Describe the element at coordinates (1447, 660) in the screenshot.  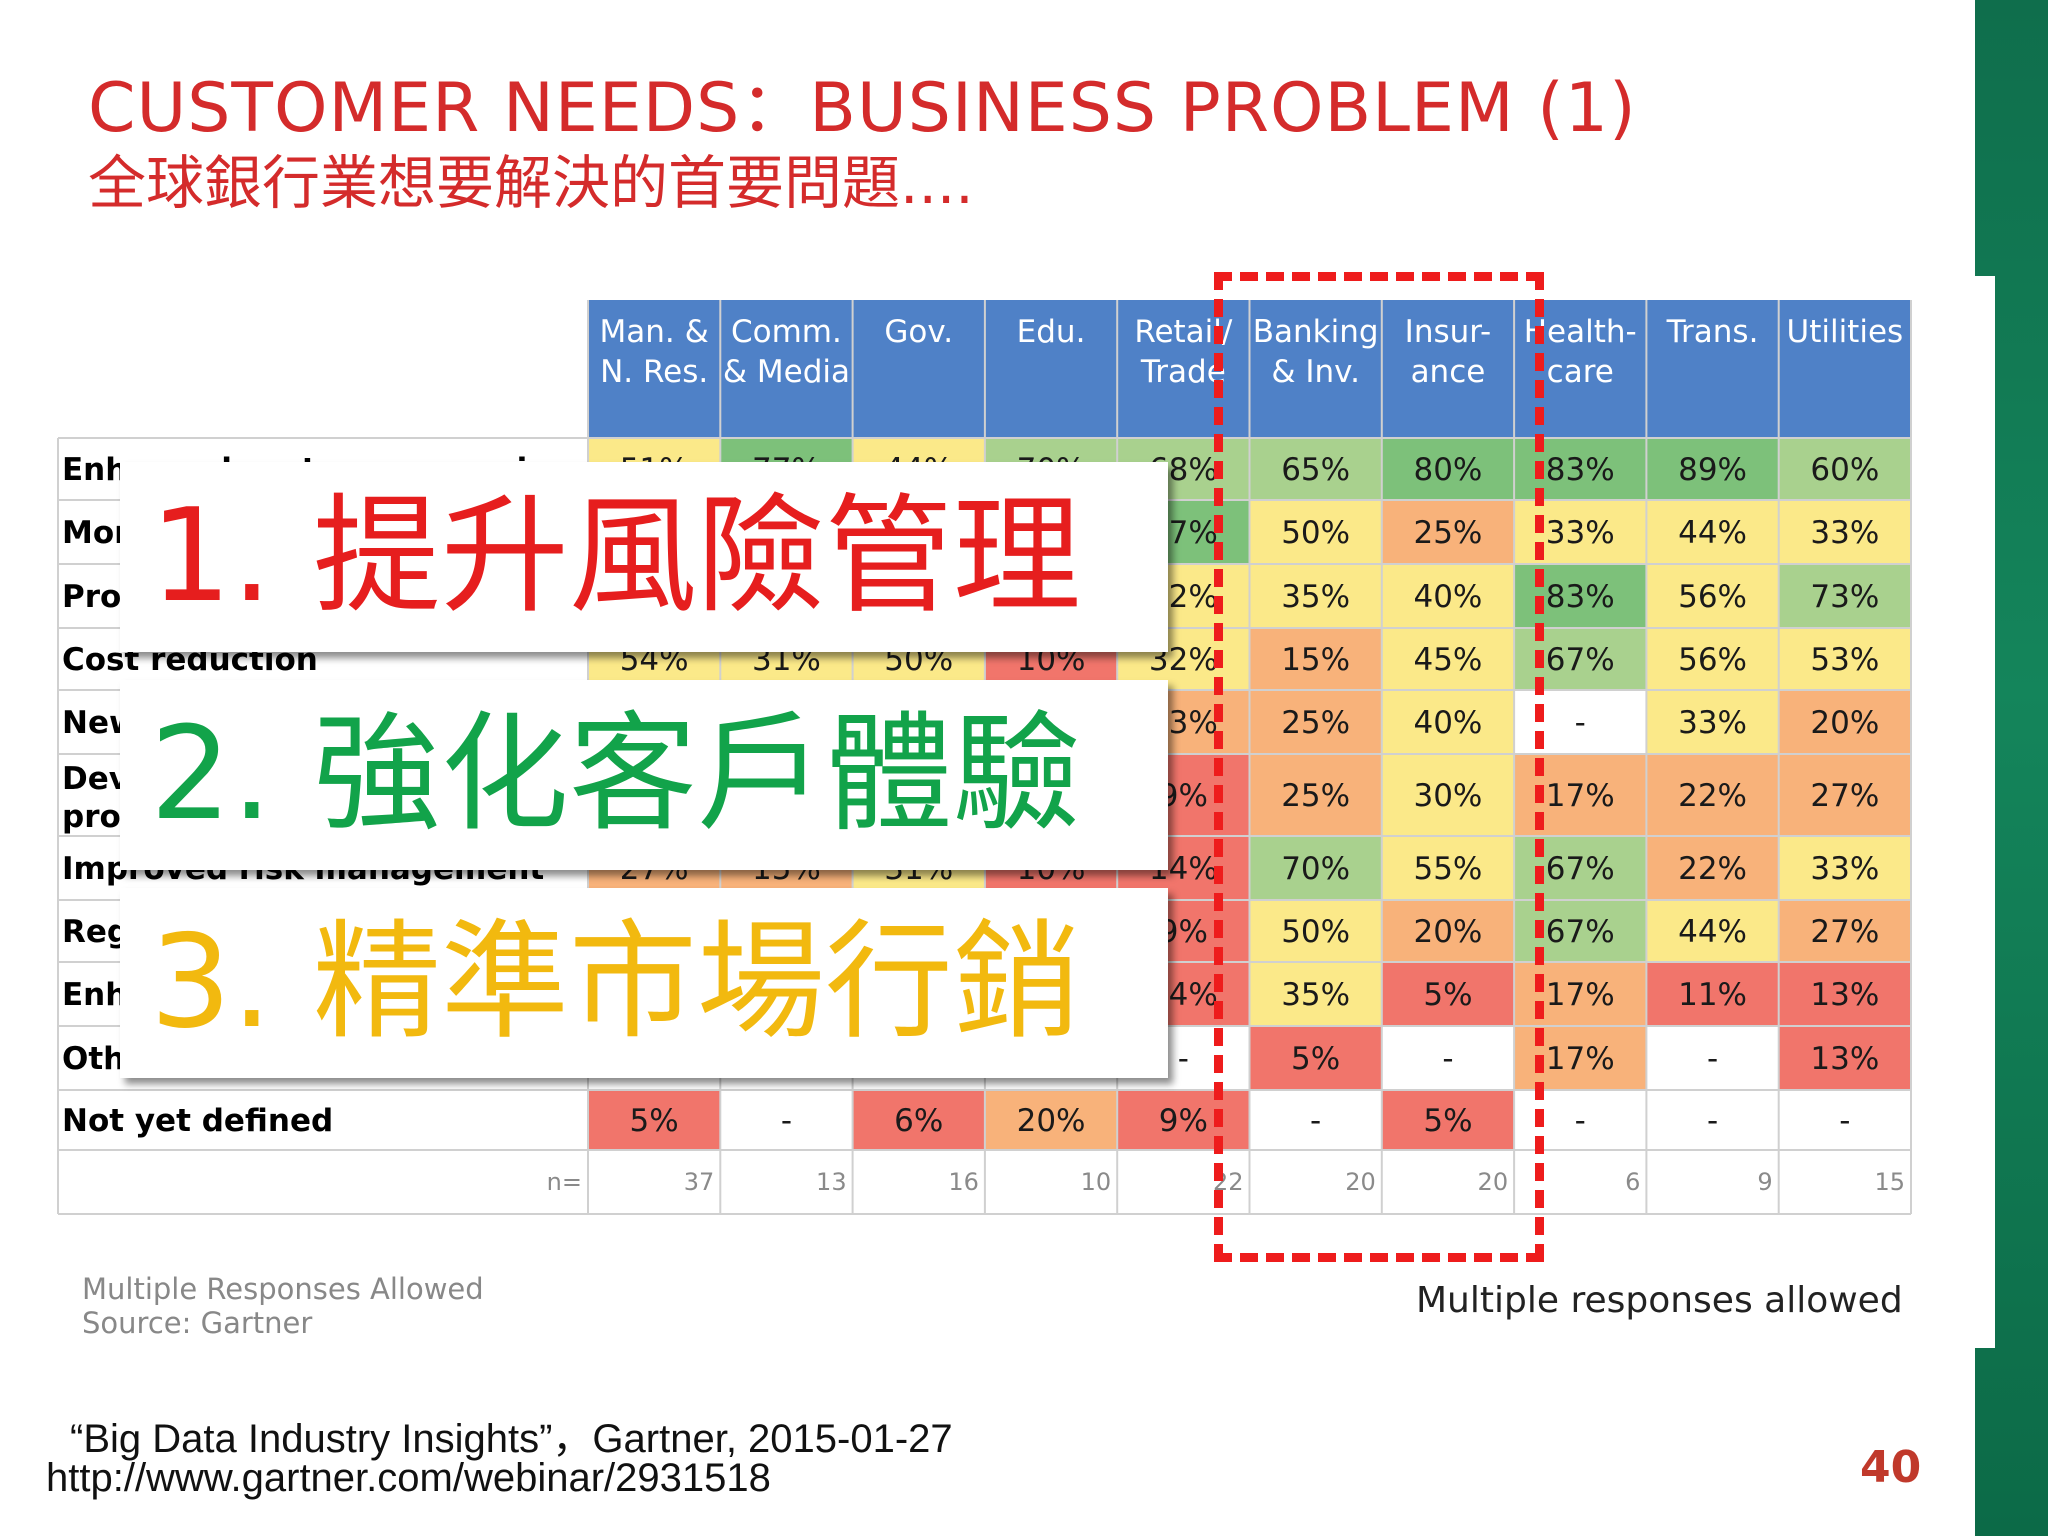
I see `cell-value: 45%` at that location.